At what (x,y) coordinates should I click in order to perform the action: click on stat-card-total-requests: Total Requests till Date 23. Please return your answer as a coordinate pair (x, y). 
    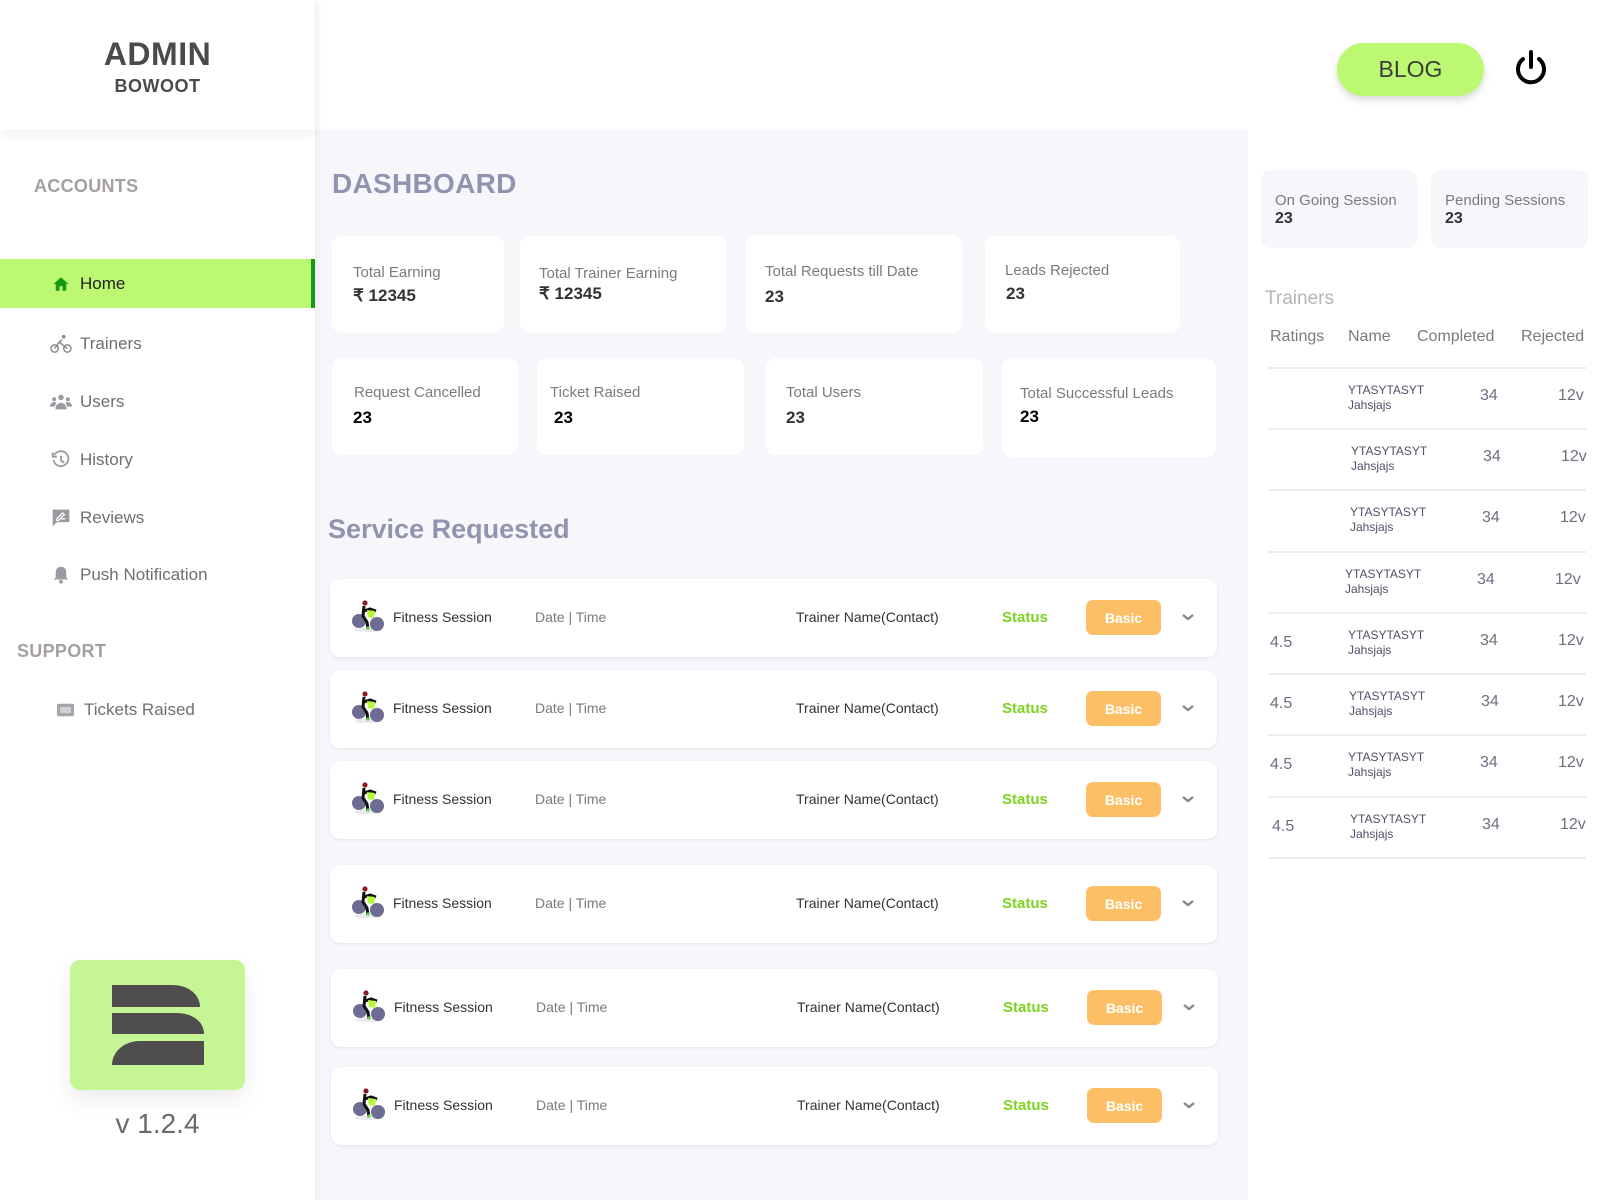
    Looking at the image, I should click on (854, 284).